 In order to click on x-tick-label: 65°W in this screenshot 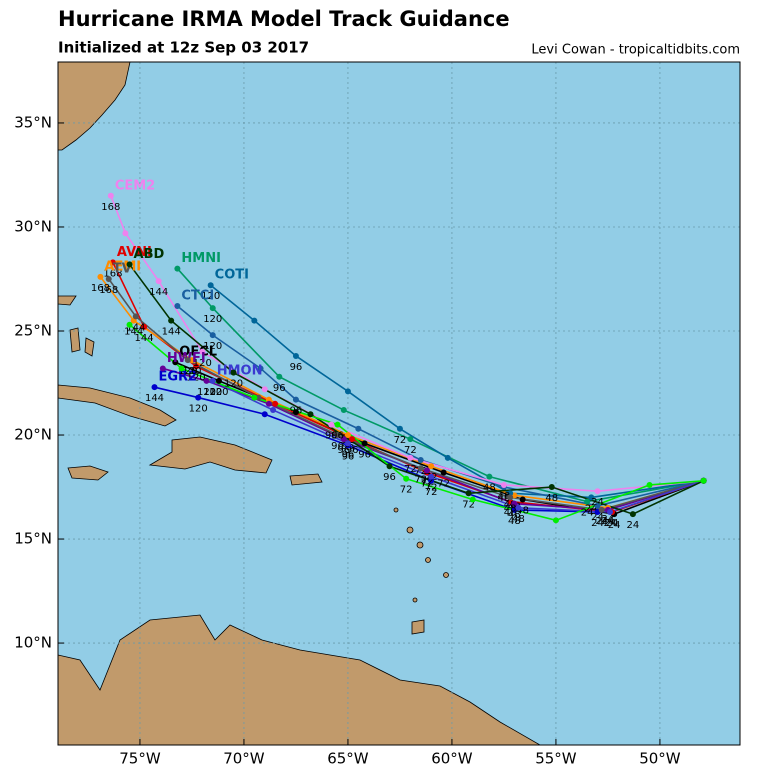, I will do `click(348, 759)`.